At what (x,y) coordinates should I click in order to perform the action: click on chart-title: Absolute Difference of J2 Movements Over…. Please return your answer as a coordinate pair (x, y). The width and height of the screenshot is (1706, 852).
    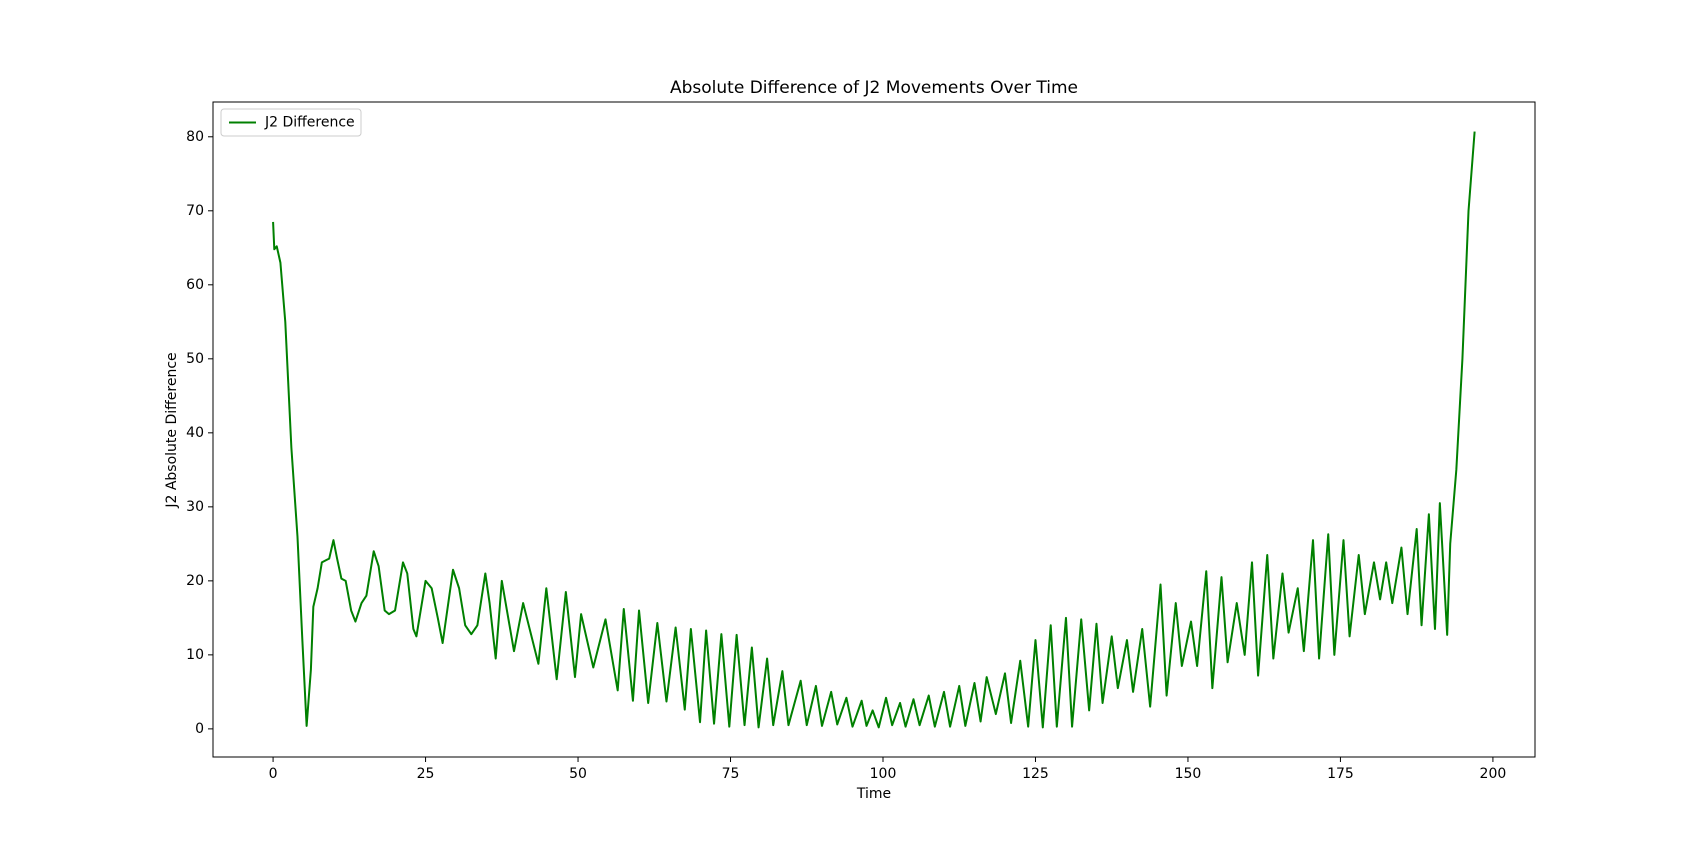
    Looking at the image, I should click on (874, 88).